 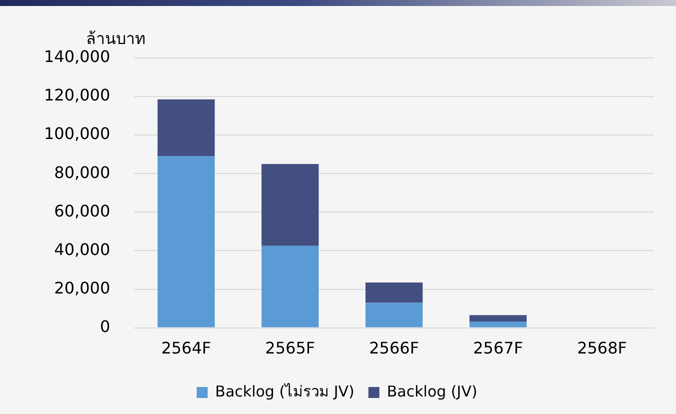 I want to click on legend-label: Backlog (JV), so click(x=432, y=391).